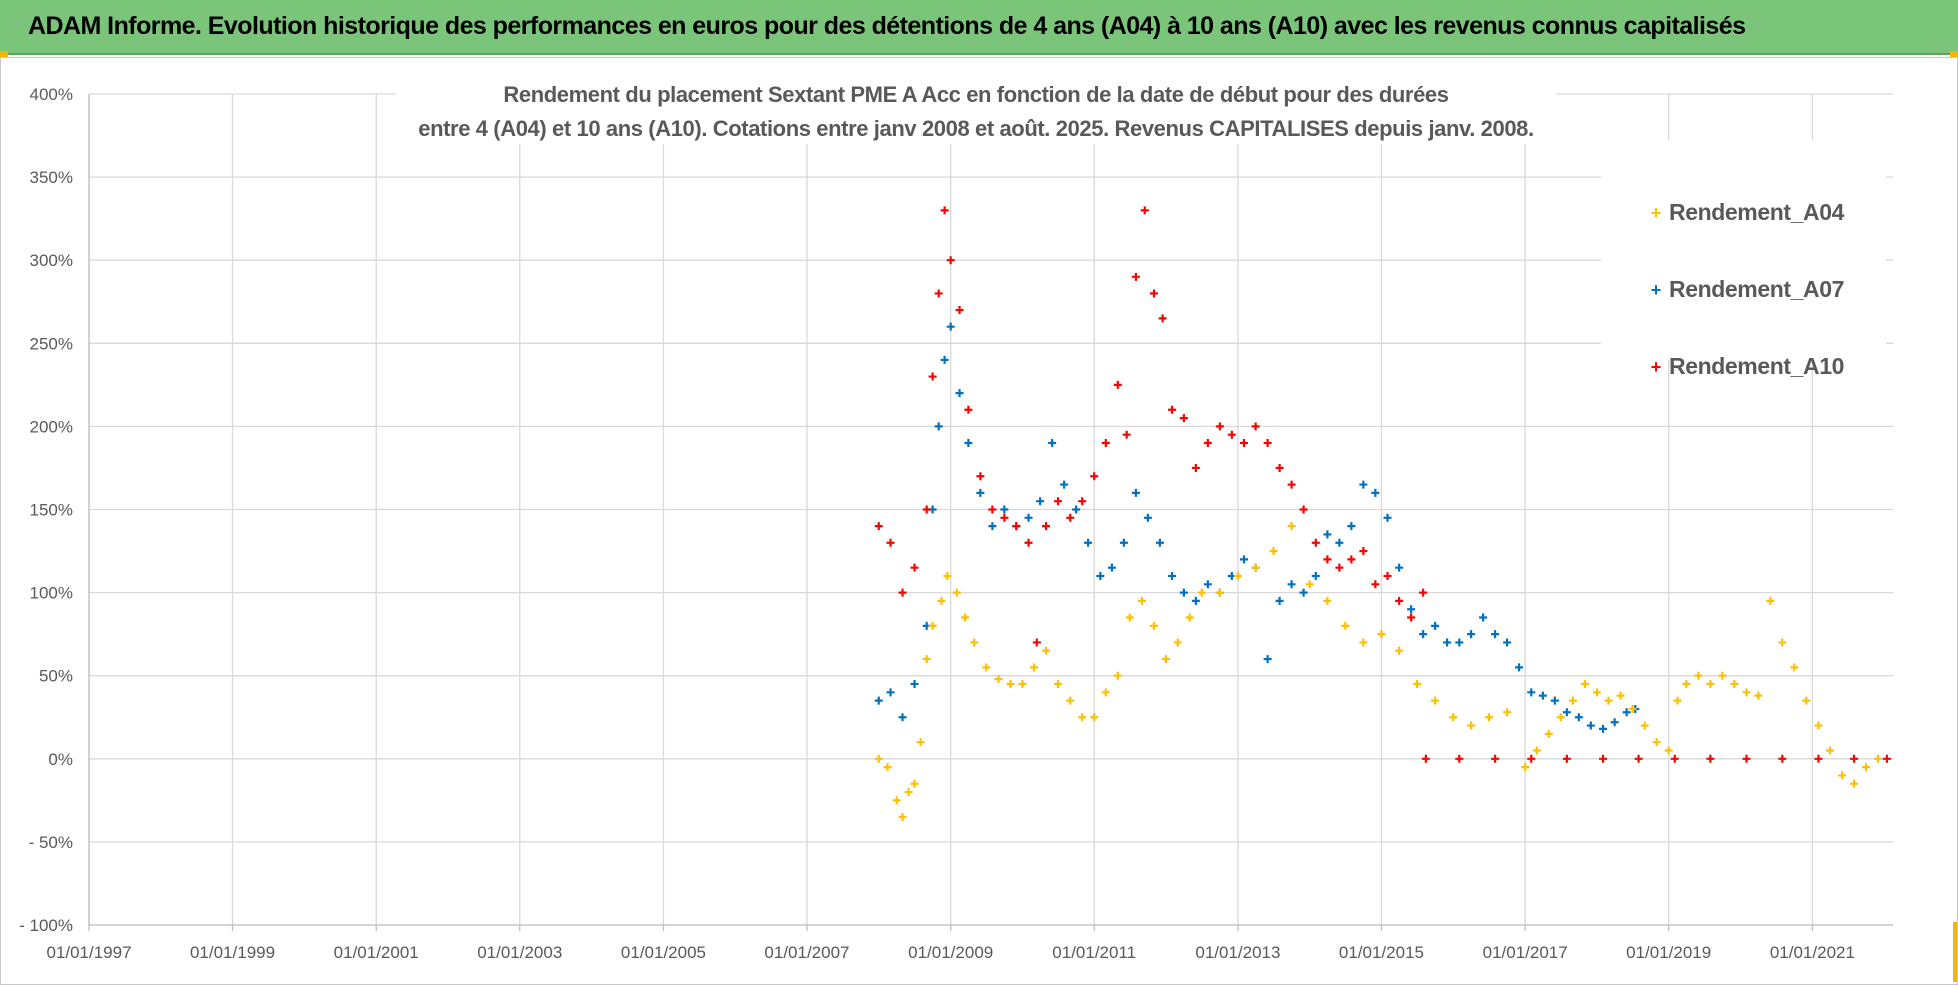 The image size is (1958, 986). Describe the element at coordinates (232, 952) in the screenshot. I see `x-tick-label: 01/01/1999` at that location.